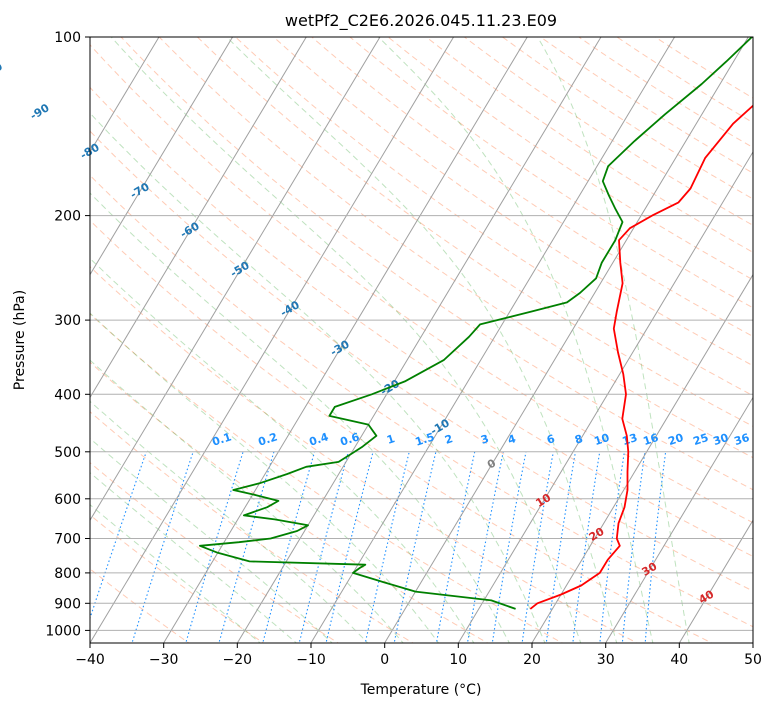  What do you see at coordinates (630, 439) in the screenshot?
I see `mixing-ratio-label: 13` at bounding box center [630, 439].